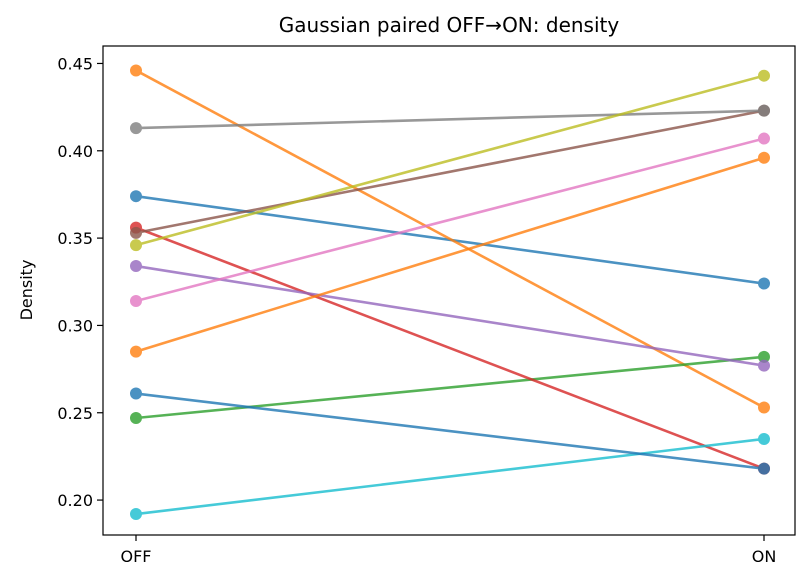 This screenshot has width=810, height=585. I want to click on y-axis: 0.20 0.25 0.30 0.35 0.40 0.45, so click(80, 282).